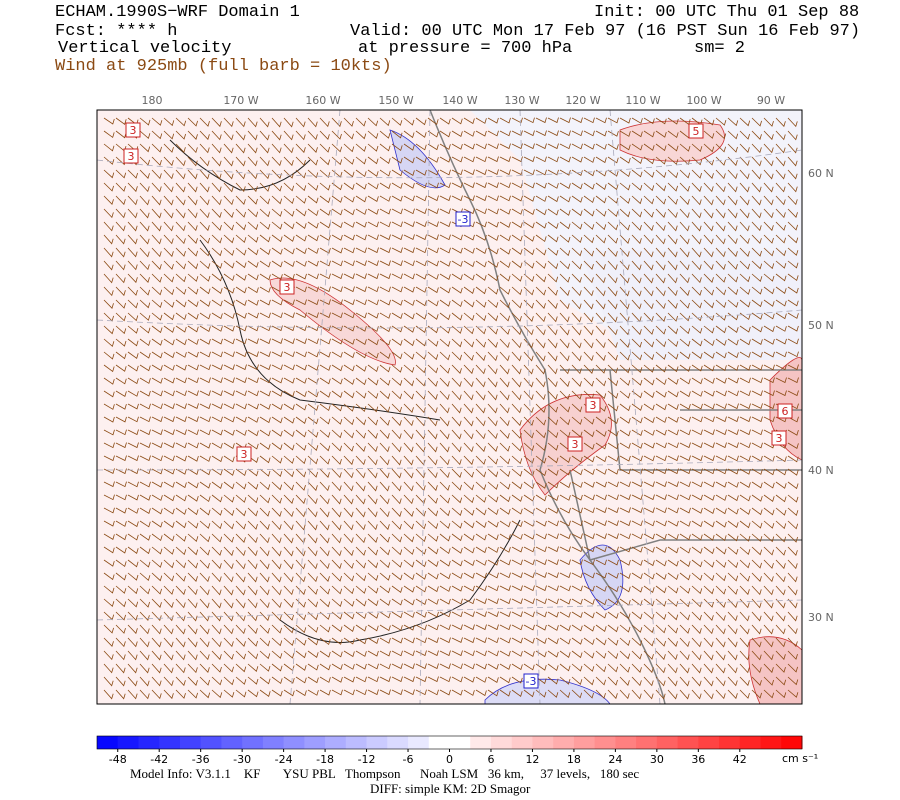  What do you see at coordinates (800, 758) in the screenshot?
I see `colorbar-units: cm s⁻¹` at bounding box center [800, 758].